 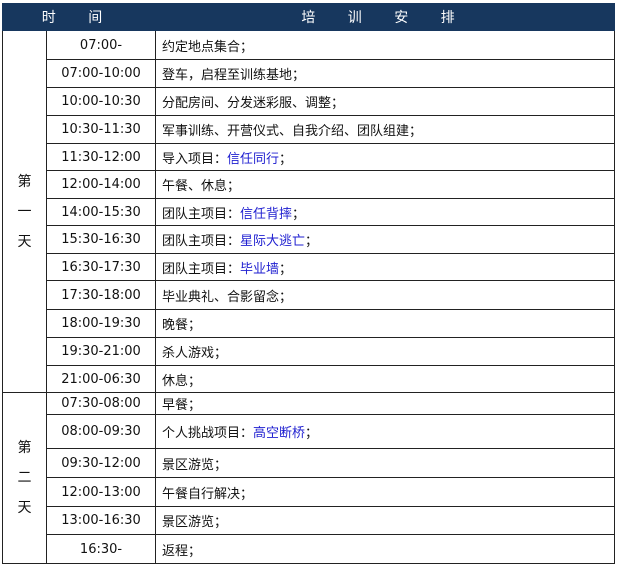 What do you see at coordinates (253, 159) in the screenshot?
I see `project-name: 信任同行` at bounding box center [253, 159].